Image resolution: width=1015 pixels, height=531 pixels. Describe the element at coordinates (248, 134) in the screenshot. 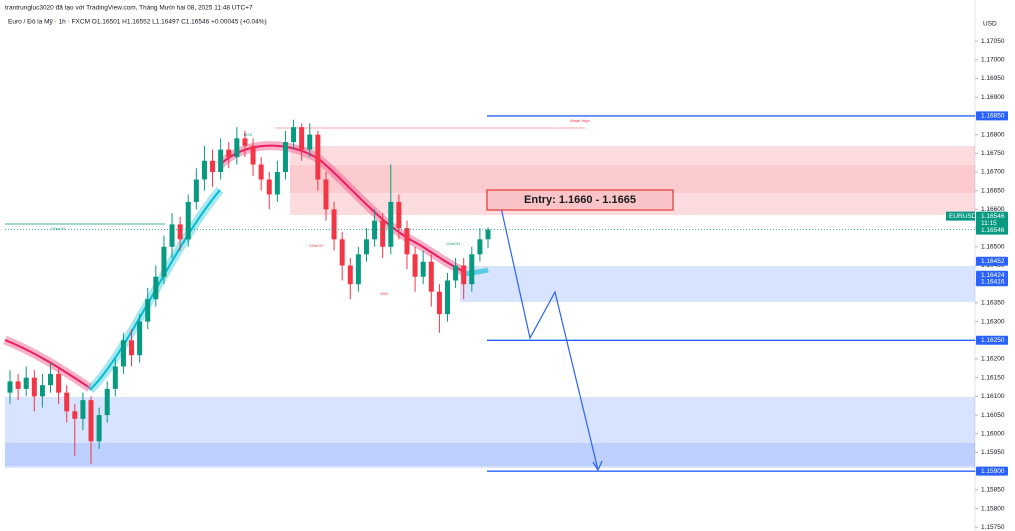

I see `annotation: BOS` at that location.